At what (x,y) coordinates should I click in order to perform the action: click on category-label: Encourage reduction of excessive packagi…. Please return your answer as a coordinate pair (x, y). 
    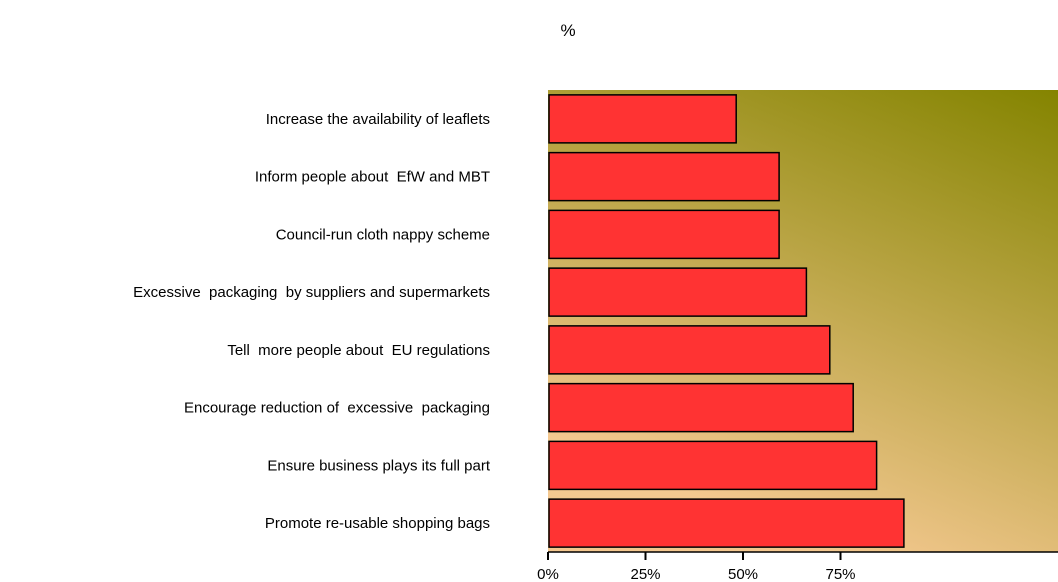
    Looking at the image, I should click on (337, 408).